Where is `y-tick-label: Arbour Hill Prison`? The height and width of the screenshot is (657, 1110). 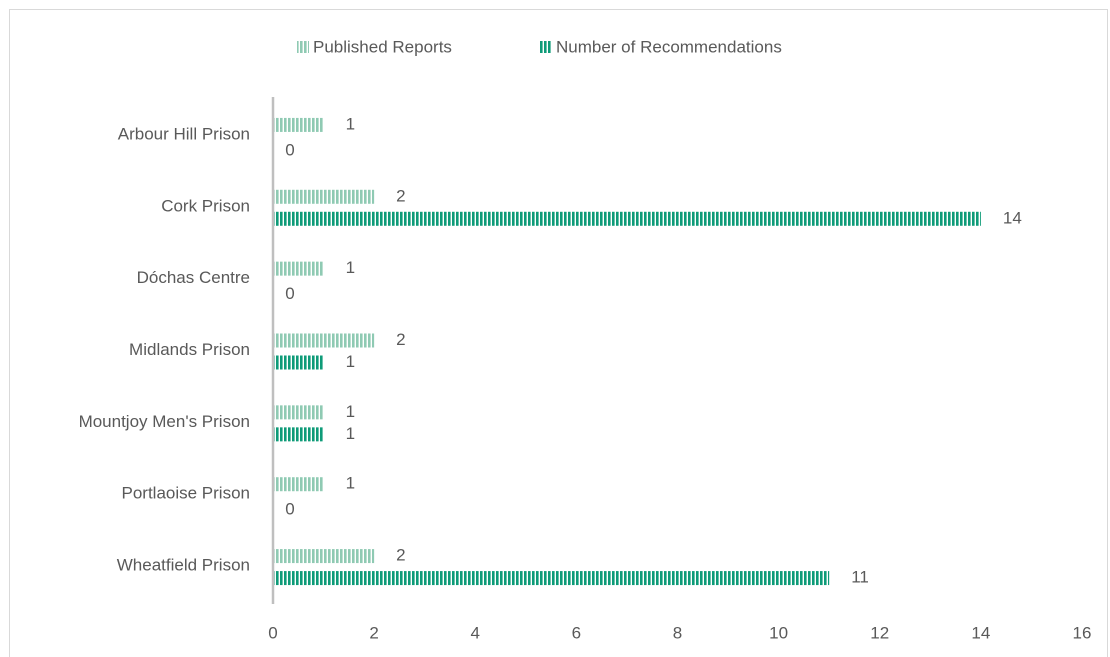
y-tick-label: Arbour Hill Prison is located at coordinates (184, 133).